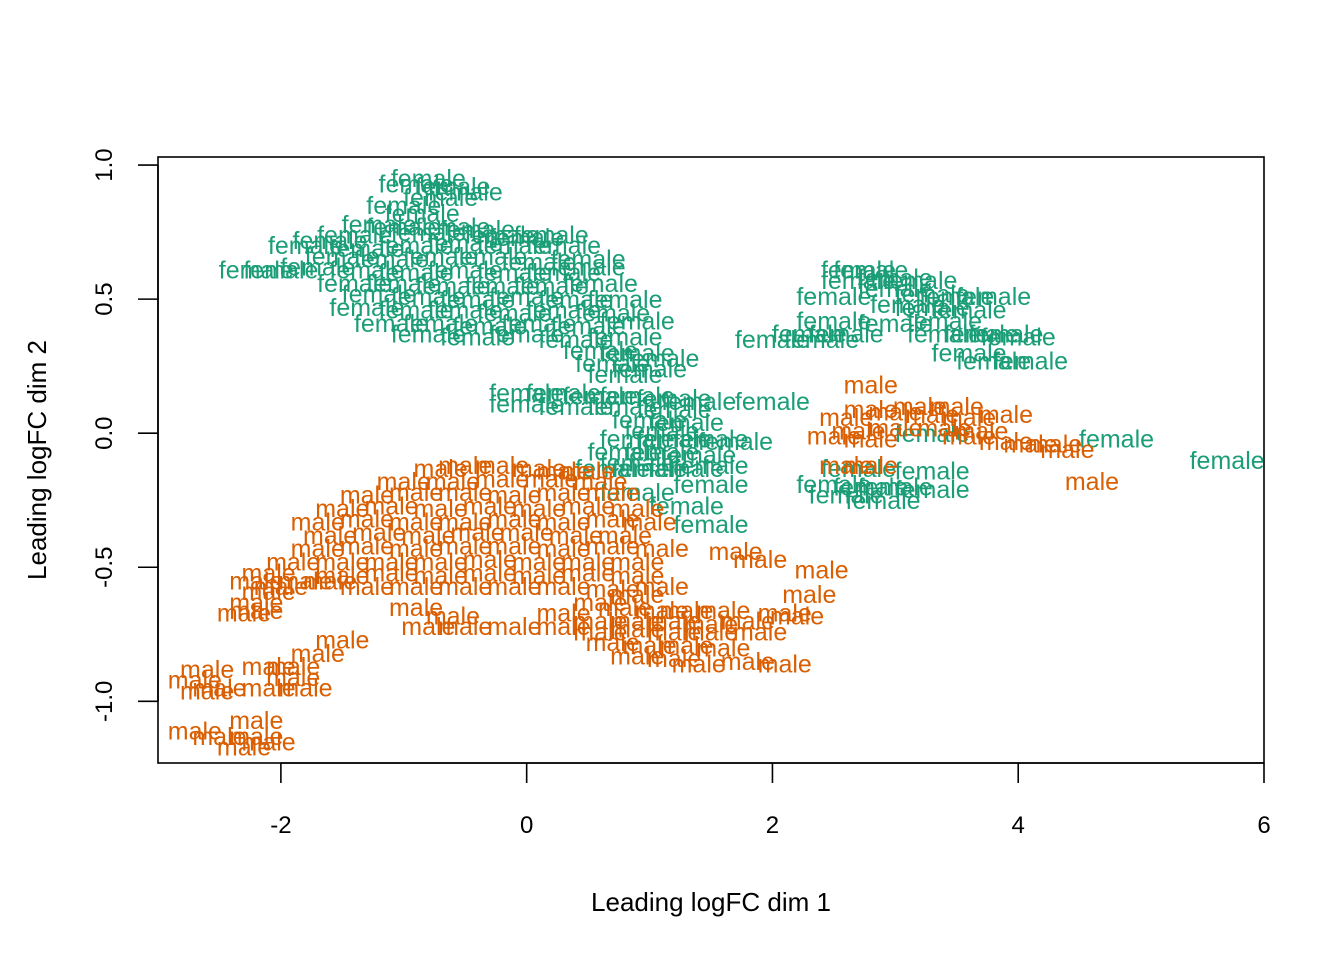 The image size is (1344, 960). I want to click on x-axis: -2 0 2 4 6, so click(770, 800).